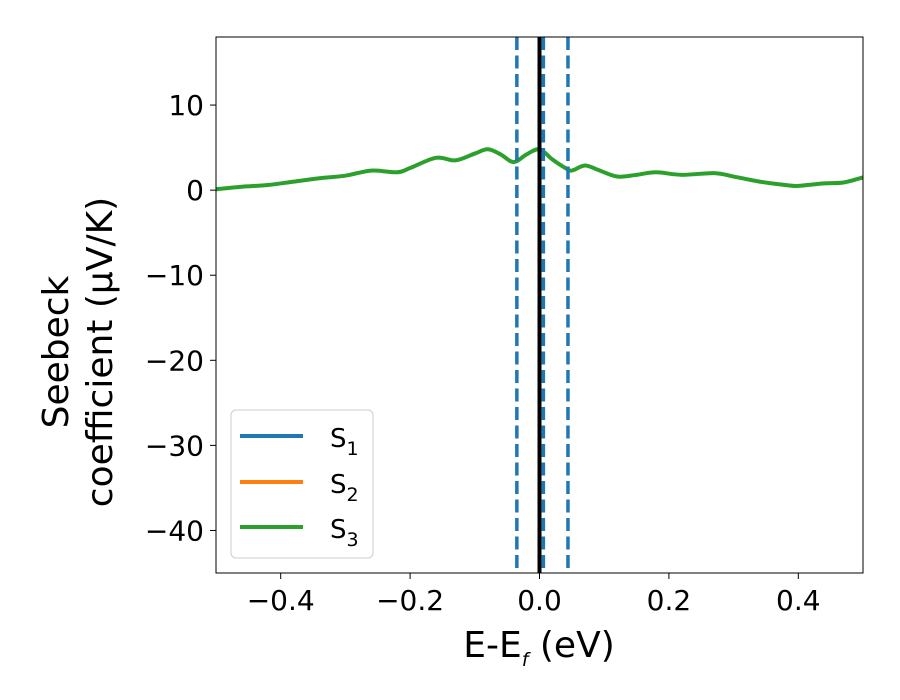 The width and height of the screenshot is (900, 700). Describe the element at coordinates (798, 600) in the screenshot. I see `x-tick-label: 0.4` at that location.